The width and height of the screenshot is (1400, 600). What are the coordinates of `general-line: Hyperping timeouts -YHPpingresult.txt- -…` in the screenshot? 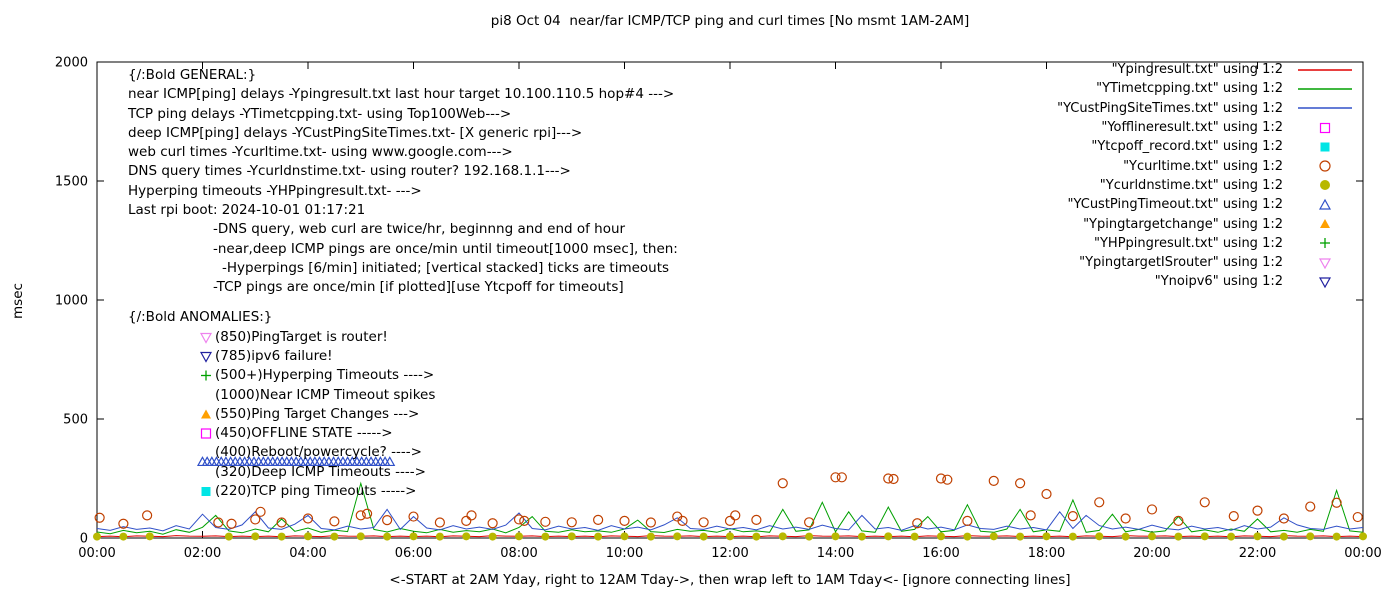 It's located at (275, 190).